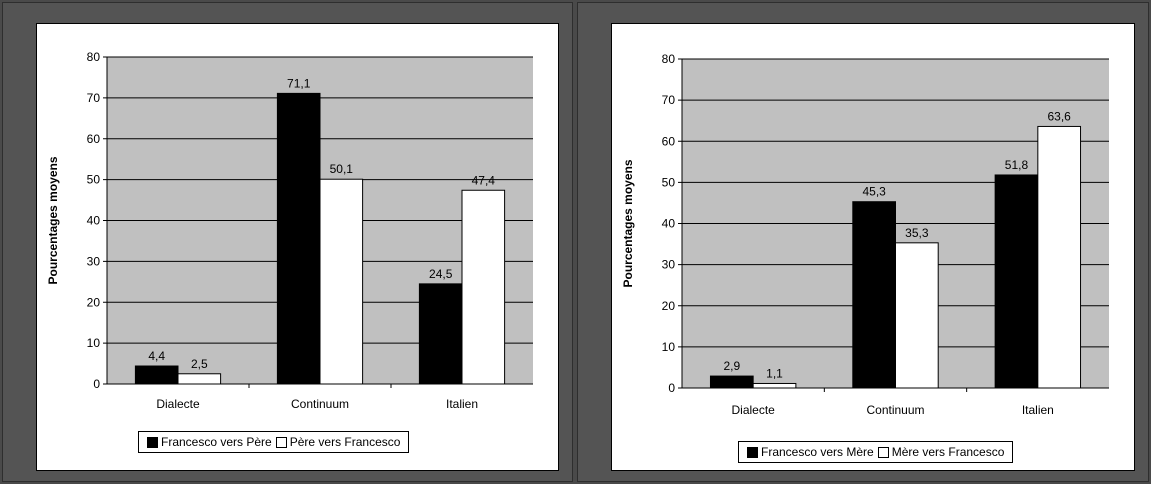 The image size is (1151, 484). Describe the element at coordinates (156, 356) in the screenshot. I see `data-label: 4,4` at that location.